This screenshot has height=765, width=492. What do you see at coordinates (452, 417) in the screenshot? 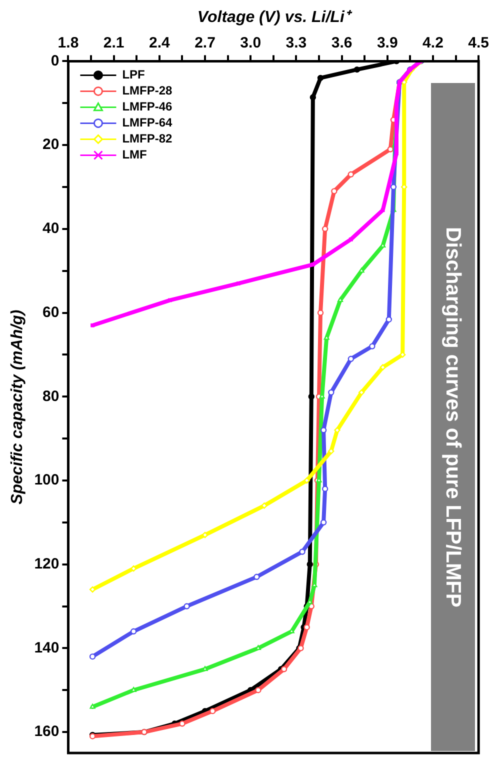
I see `title-banner: Discharging curves of pure LFP/LMFP` at bounding box center [452, 417].